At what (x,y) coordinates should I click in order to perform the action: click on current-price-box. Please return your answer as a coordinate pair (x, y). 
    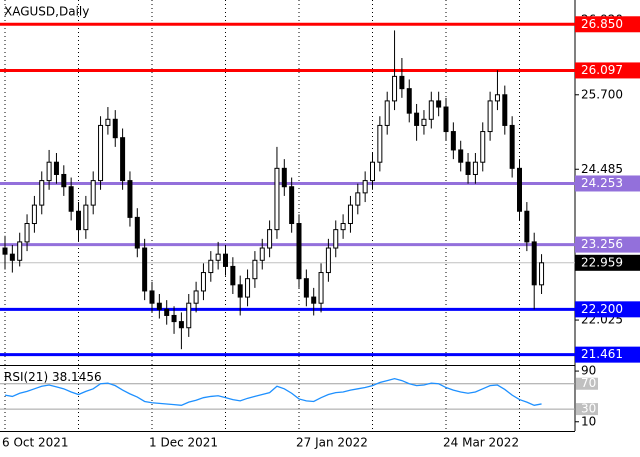
    Looking at the image, I should click on (607, 262).